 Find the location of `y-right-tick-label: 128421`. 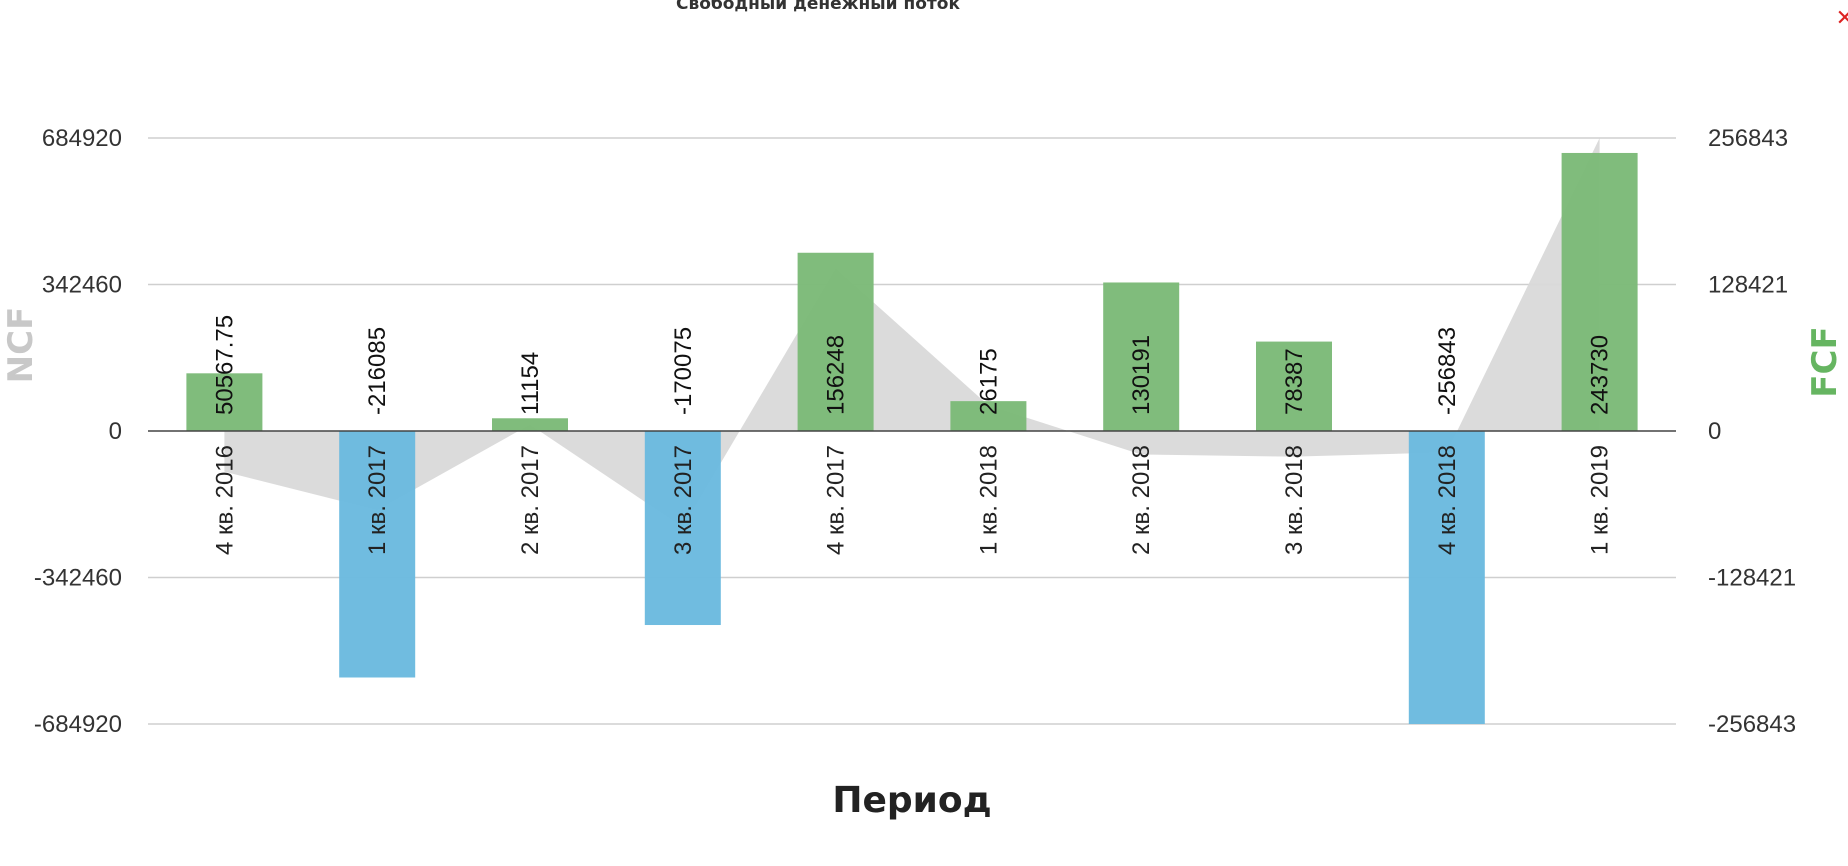

y-right-tick-label: 128421 is located at coordinates (1748, 285).